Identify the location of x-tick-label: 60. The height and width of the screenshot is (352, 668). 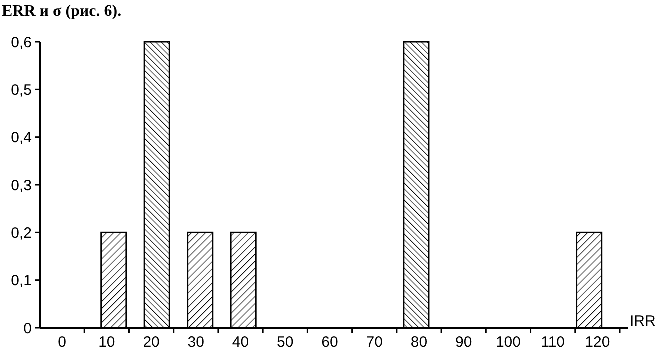
(330, 342).